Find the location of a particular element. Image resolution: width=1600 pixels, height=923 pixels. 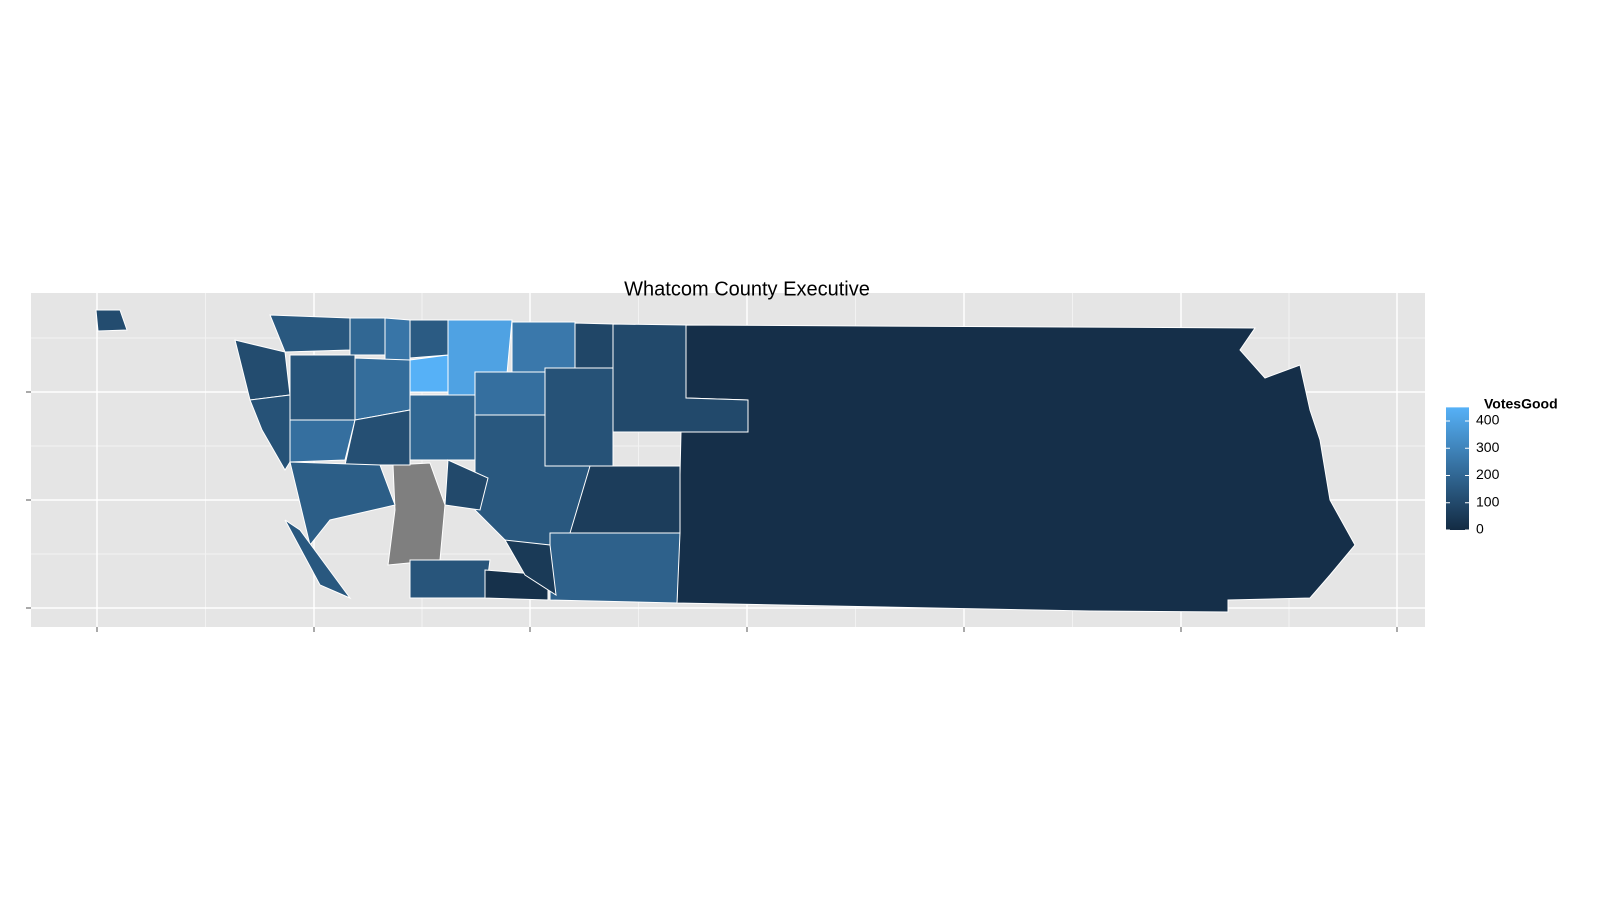

legend-title: VotesGood is located at coordinates (1521, 404).